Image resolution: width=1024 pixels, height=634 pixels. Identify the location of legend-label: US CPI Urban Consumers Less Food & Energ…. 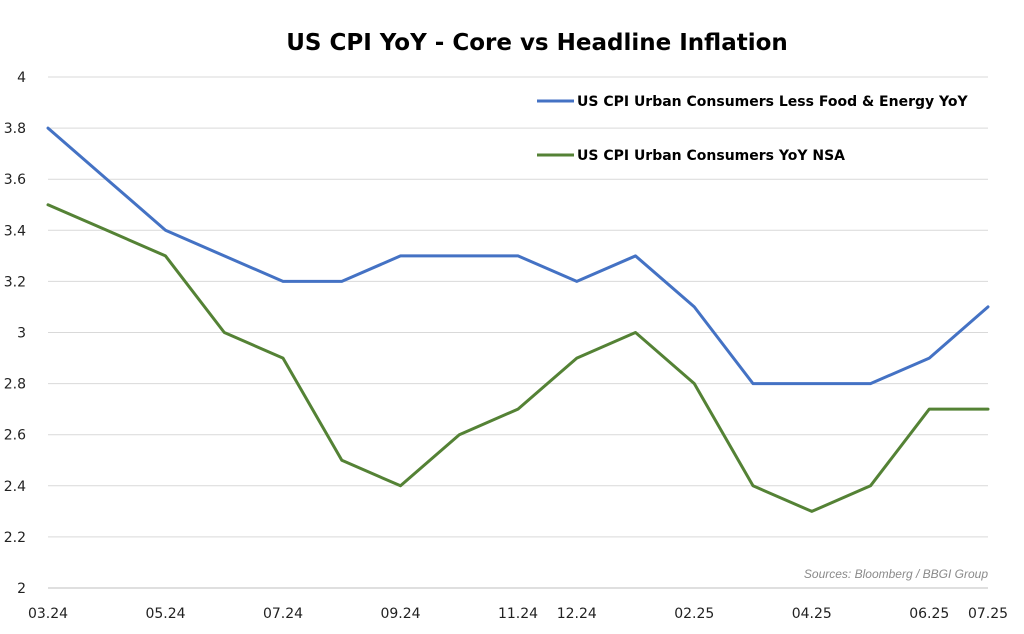
(772, 102).